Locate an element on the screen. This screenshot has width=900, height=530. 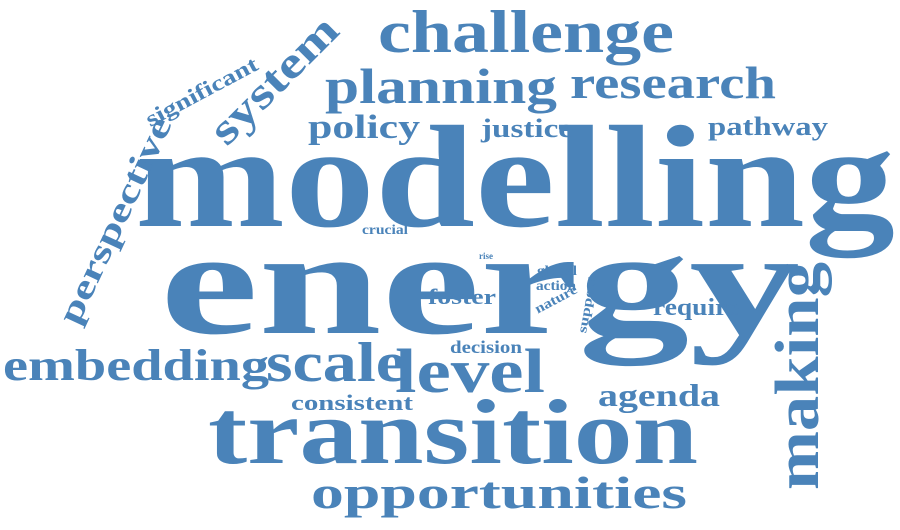
word-crucial: crucial is located at coordinates (385, 230).